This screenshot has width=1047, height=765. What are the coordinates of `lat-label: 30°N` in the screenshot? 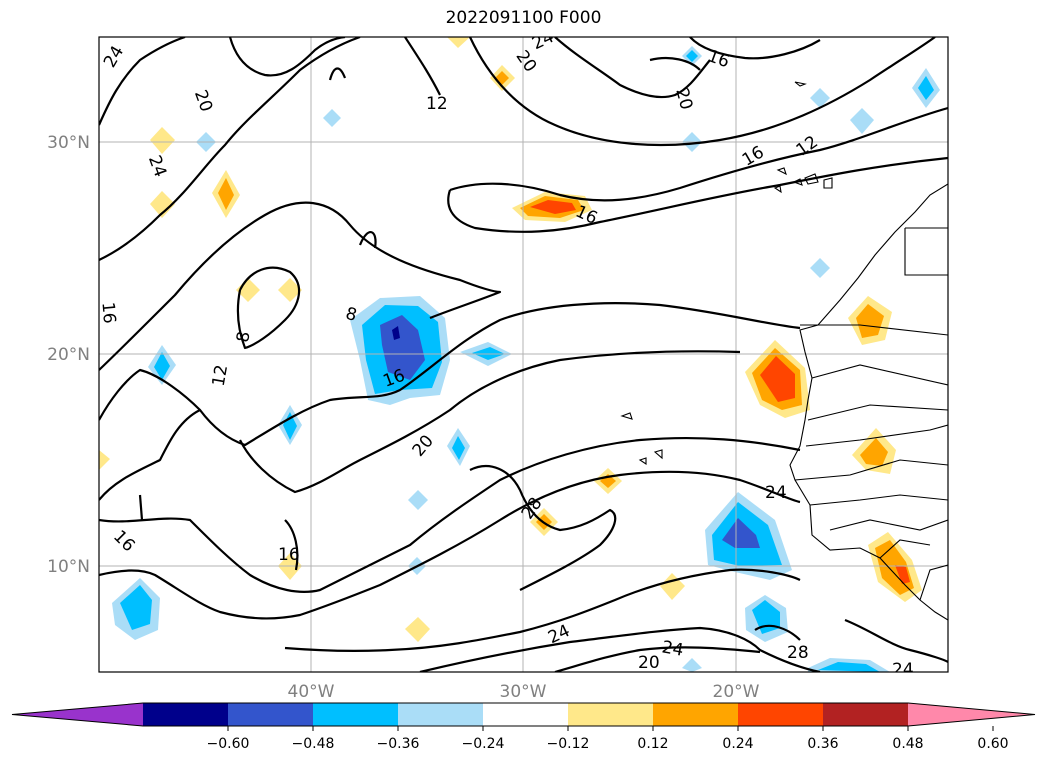 It's located at (68, 143).